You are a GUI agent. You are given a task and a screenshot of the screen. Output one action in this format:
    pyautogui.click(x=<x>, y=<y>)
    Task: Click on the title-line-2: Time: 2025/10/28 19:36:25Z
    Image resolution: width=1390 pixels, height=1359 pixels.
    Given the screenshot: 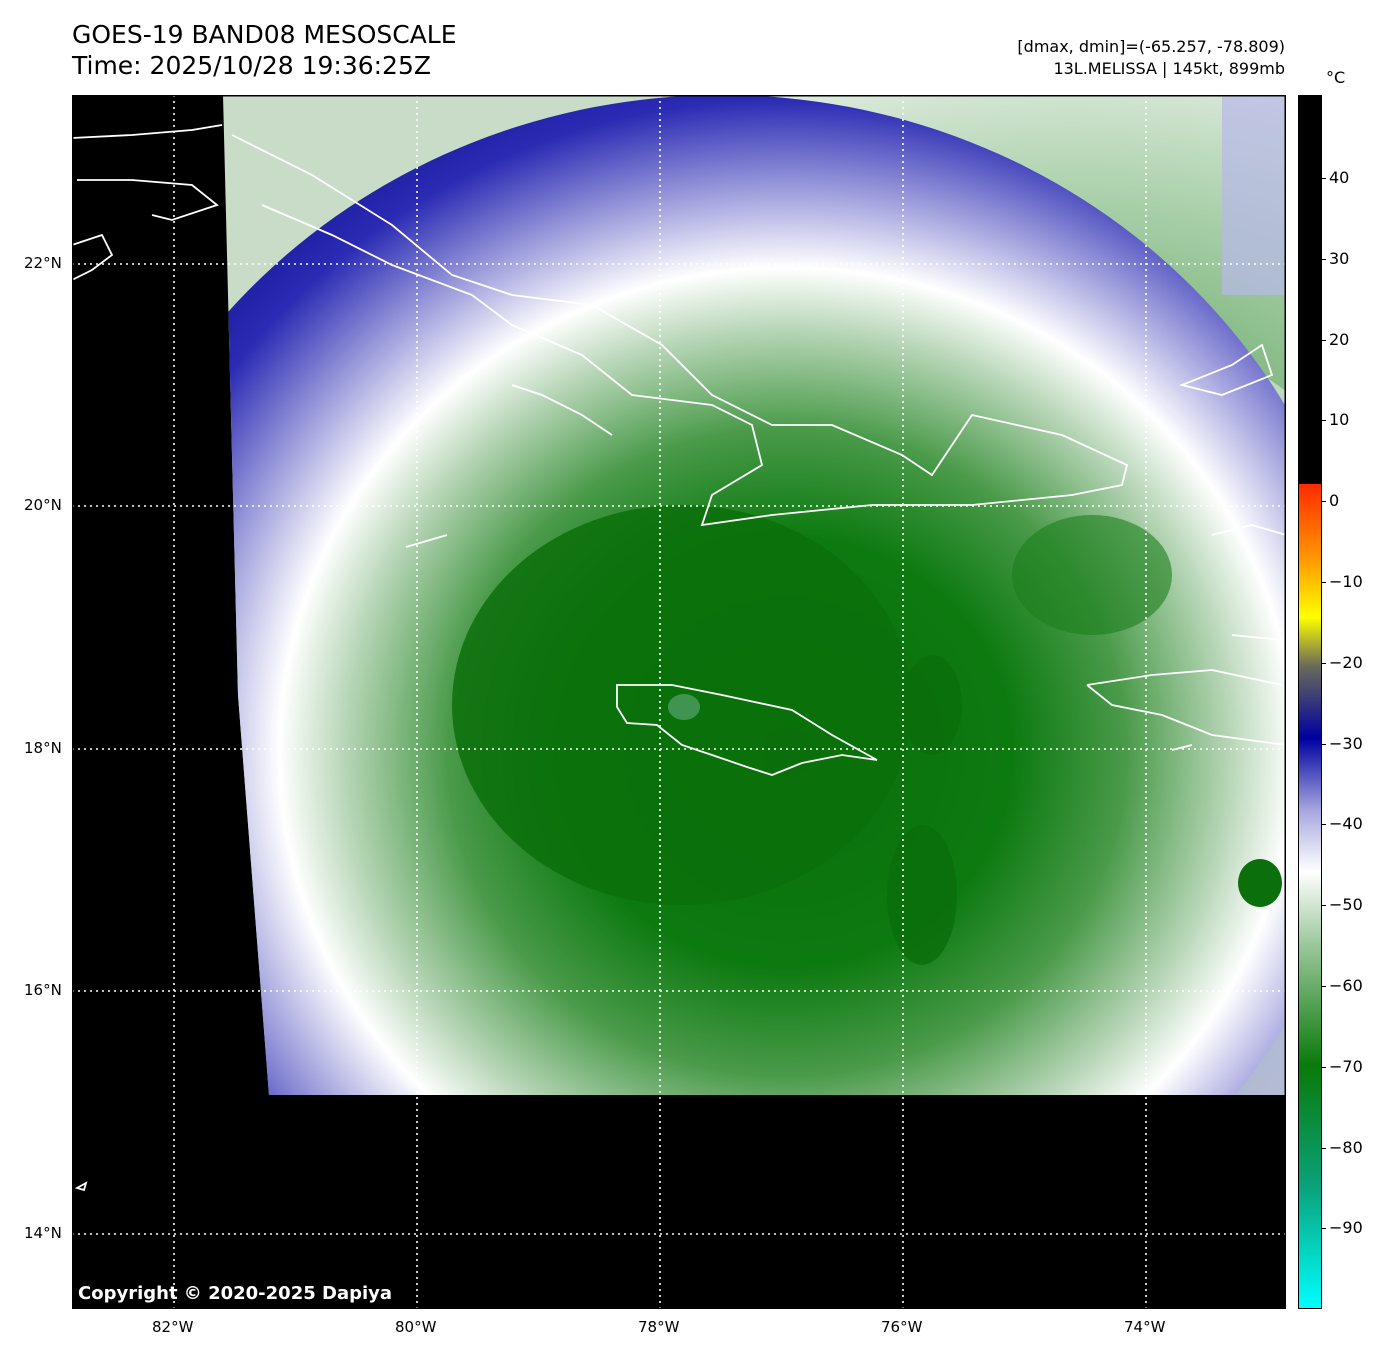 What is the action you would take?
    pyautogui.click(x=251, y=65)
    